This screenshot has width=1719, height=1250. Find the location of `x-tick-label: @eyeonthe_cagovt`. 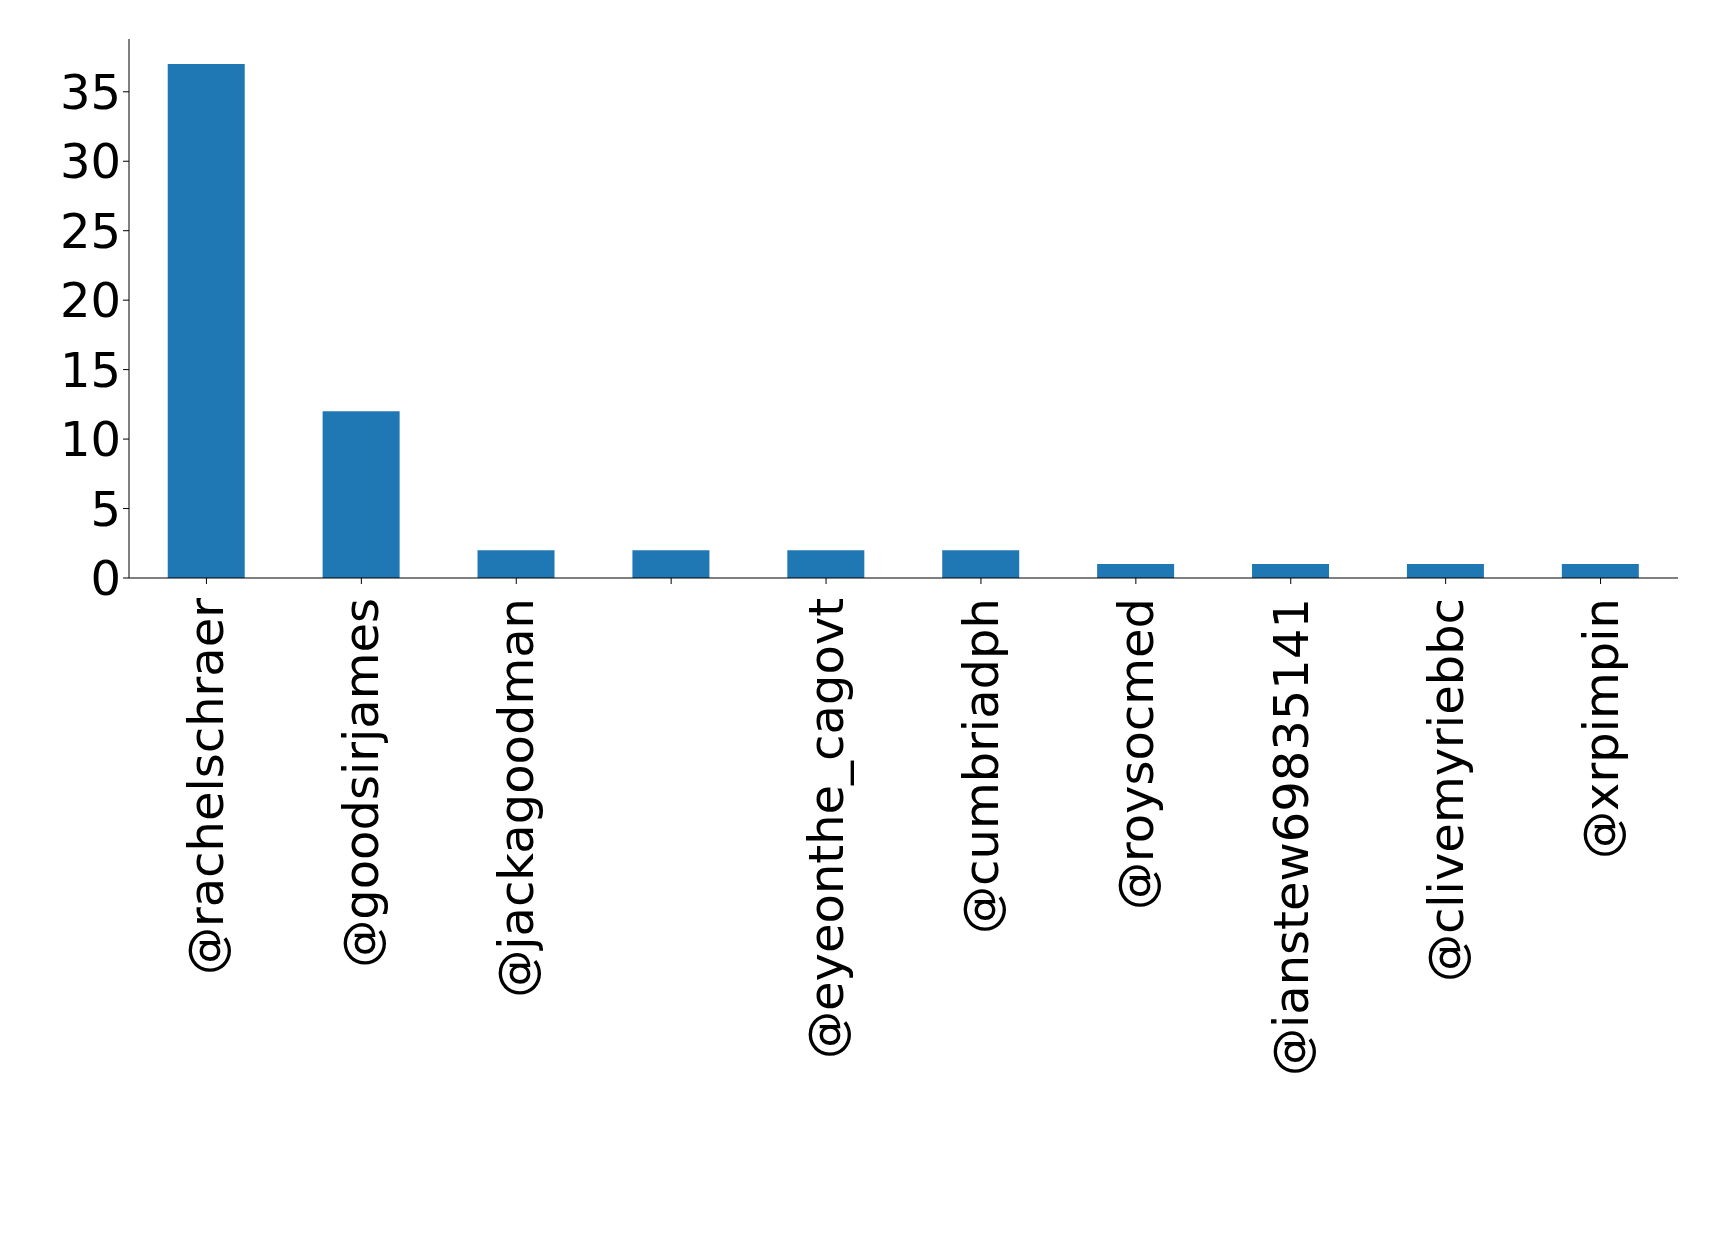

x-tick-label: @eyeonthe_cagovt is located at coordinates (826, 828).